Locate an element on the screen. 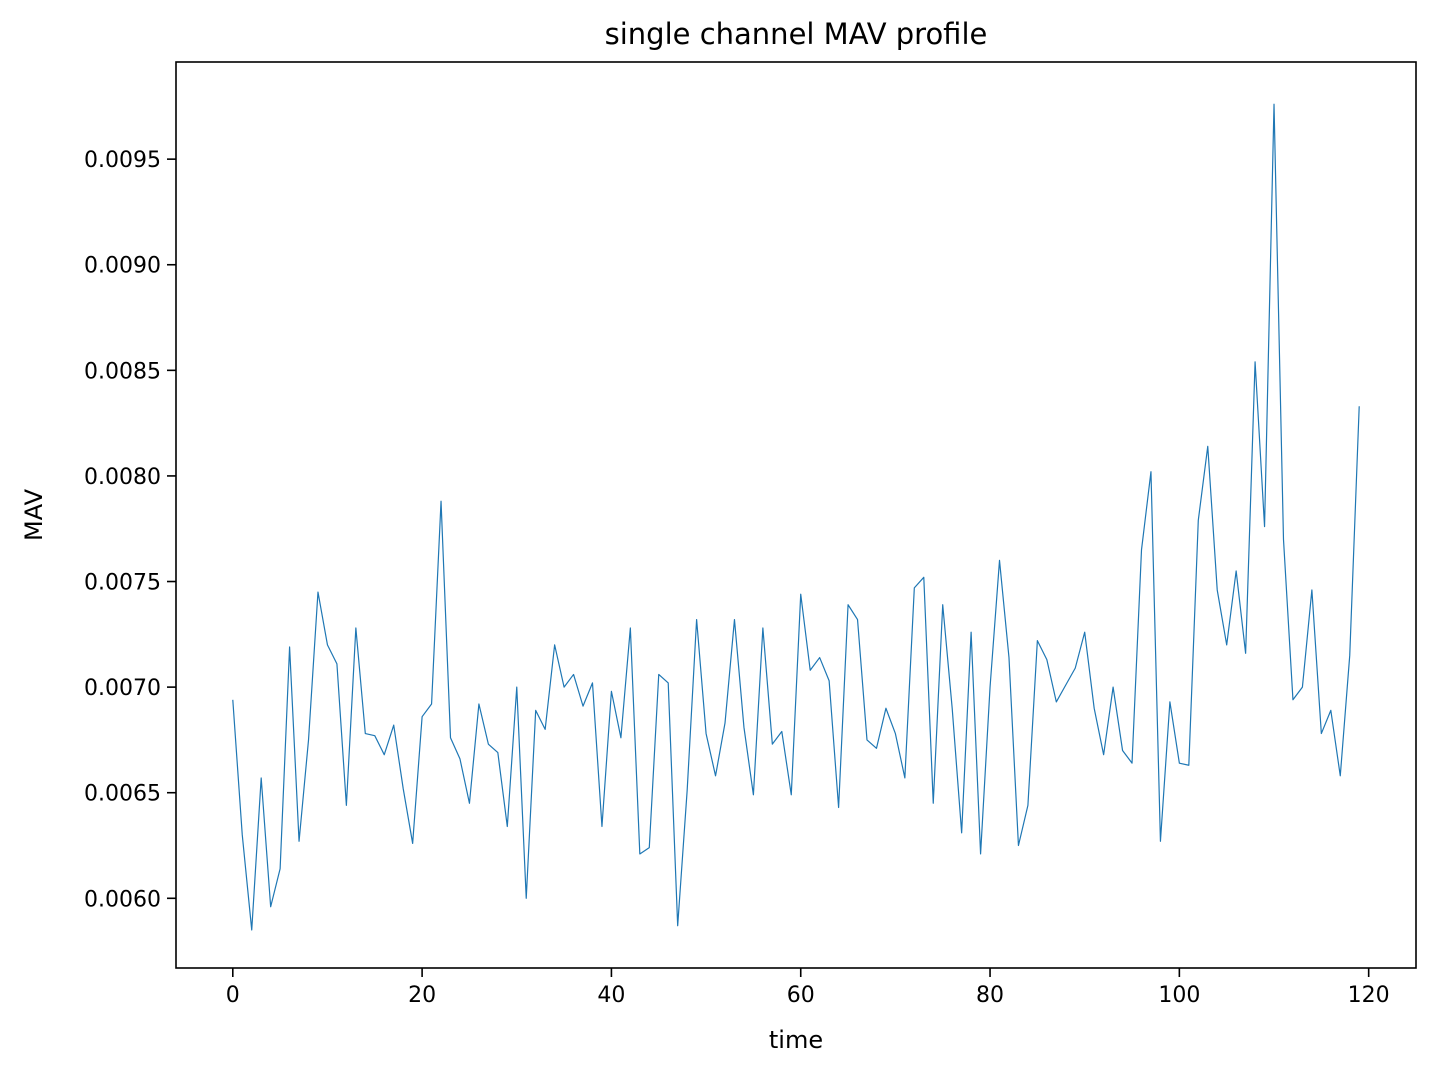 Image resolution: width=1436 pixels, height=1080 pixels. y-tick-label: 0.0070 is located at coordinates (122, 688).